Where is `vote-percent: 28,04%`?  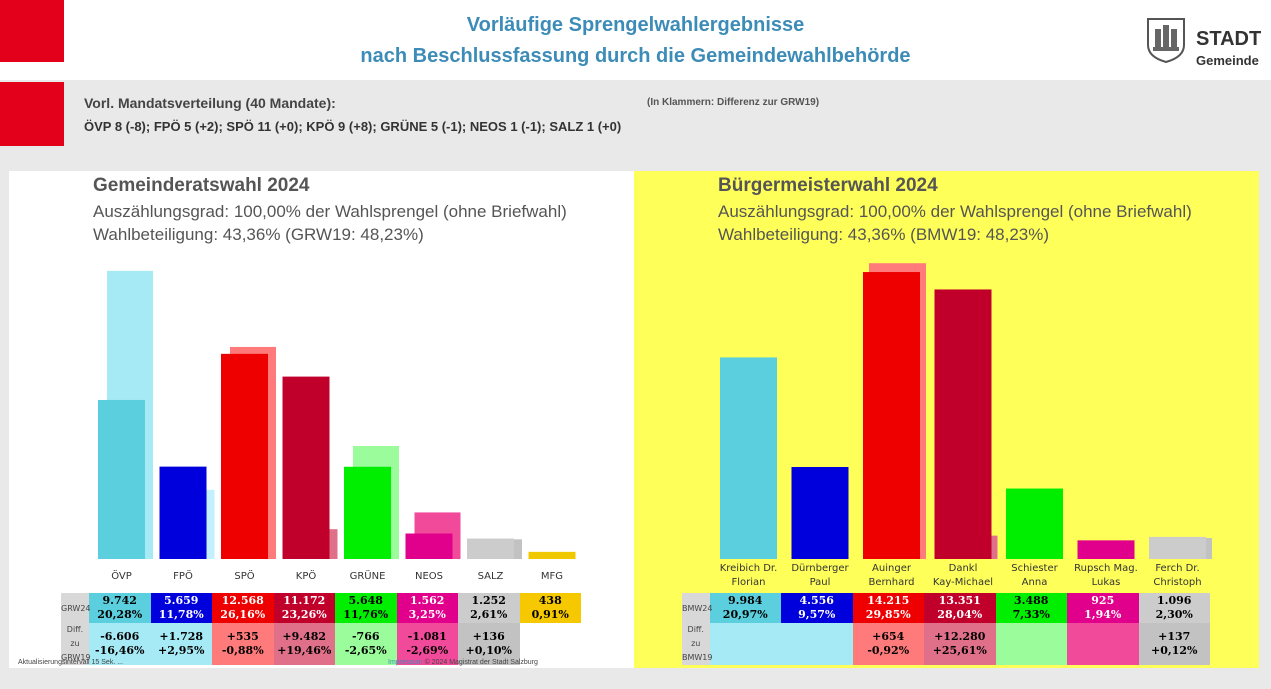
vote-percent: 28,04% is located at coordinates (960, 614).